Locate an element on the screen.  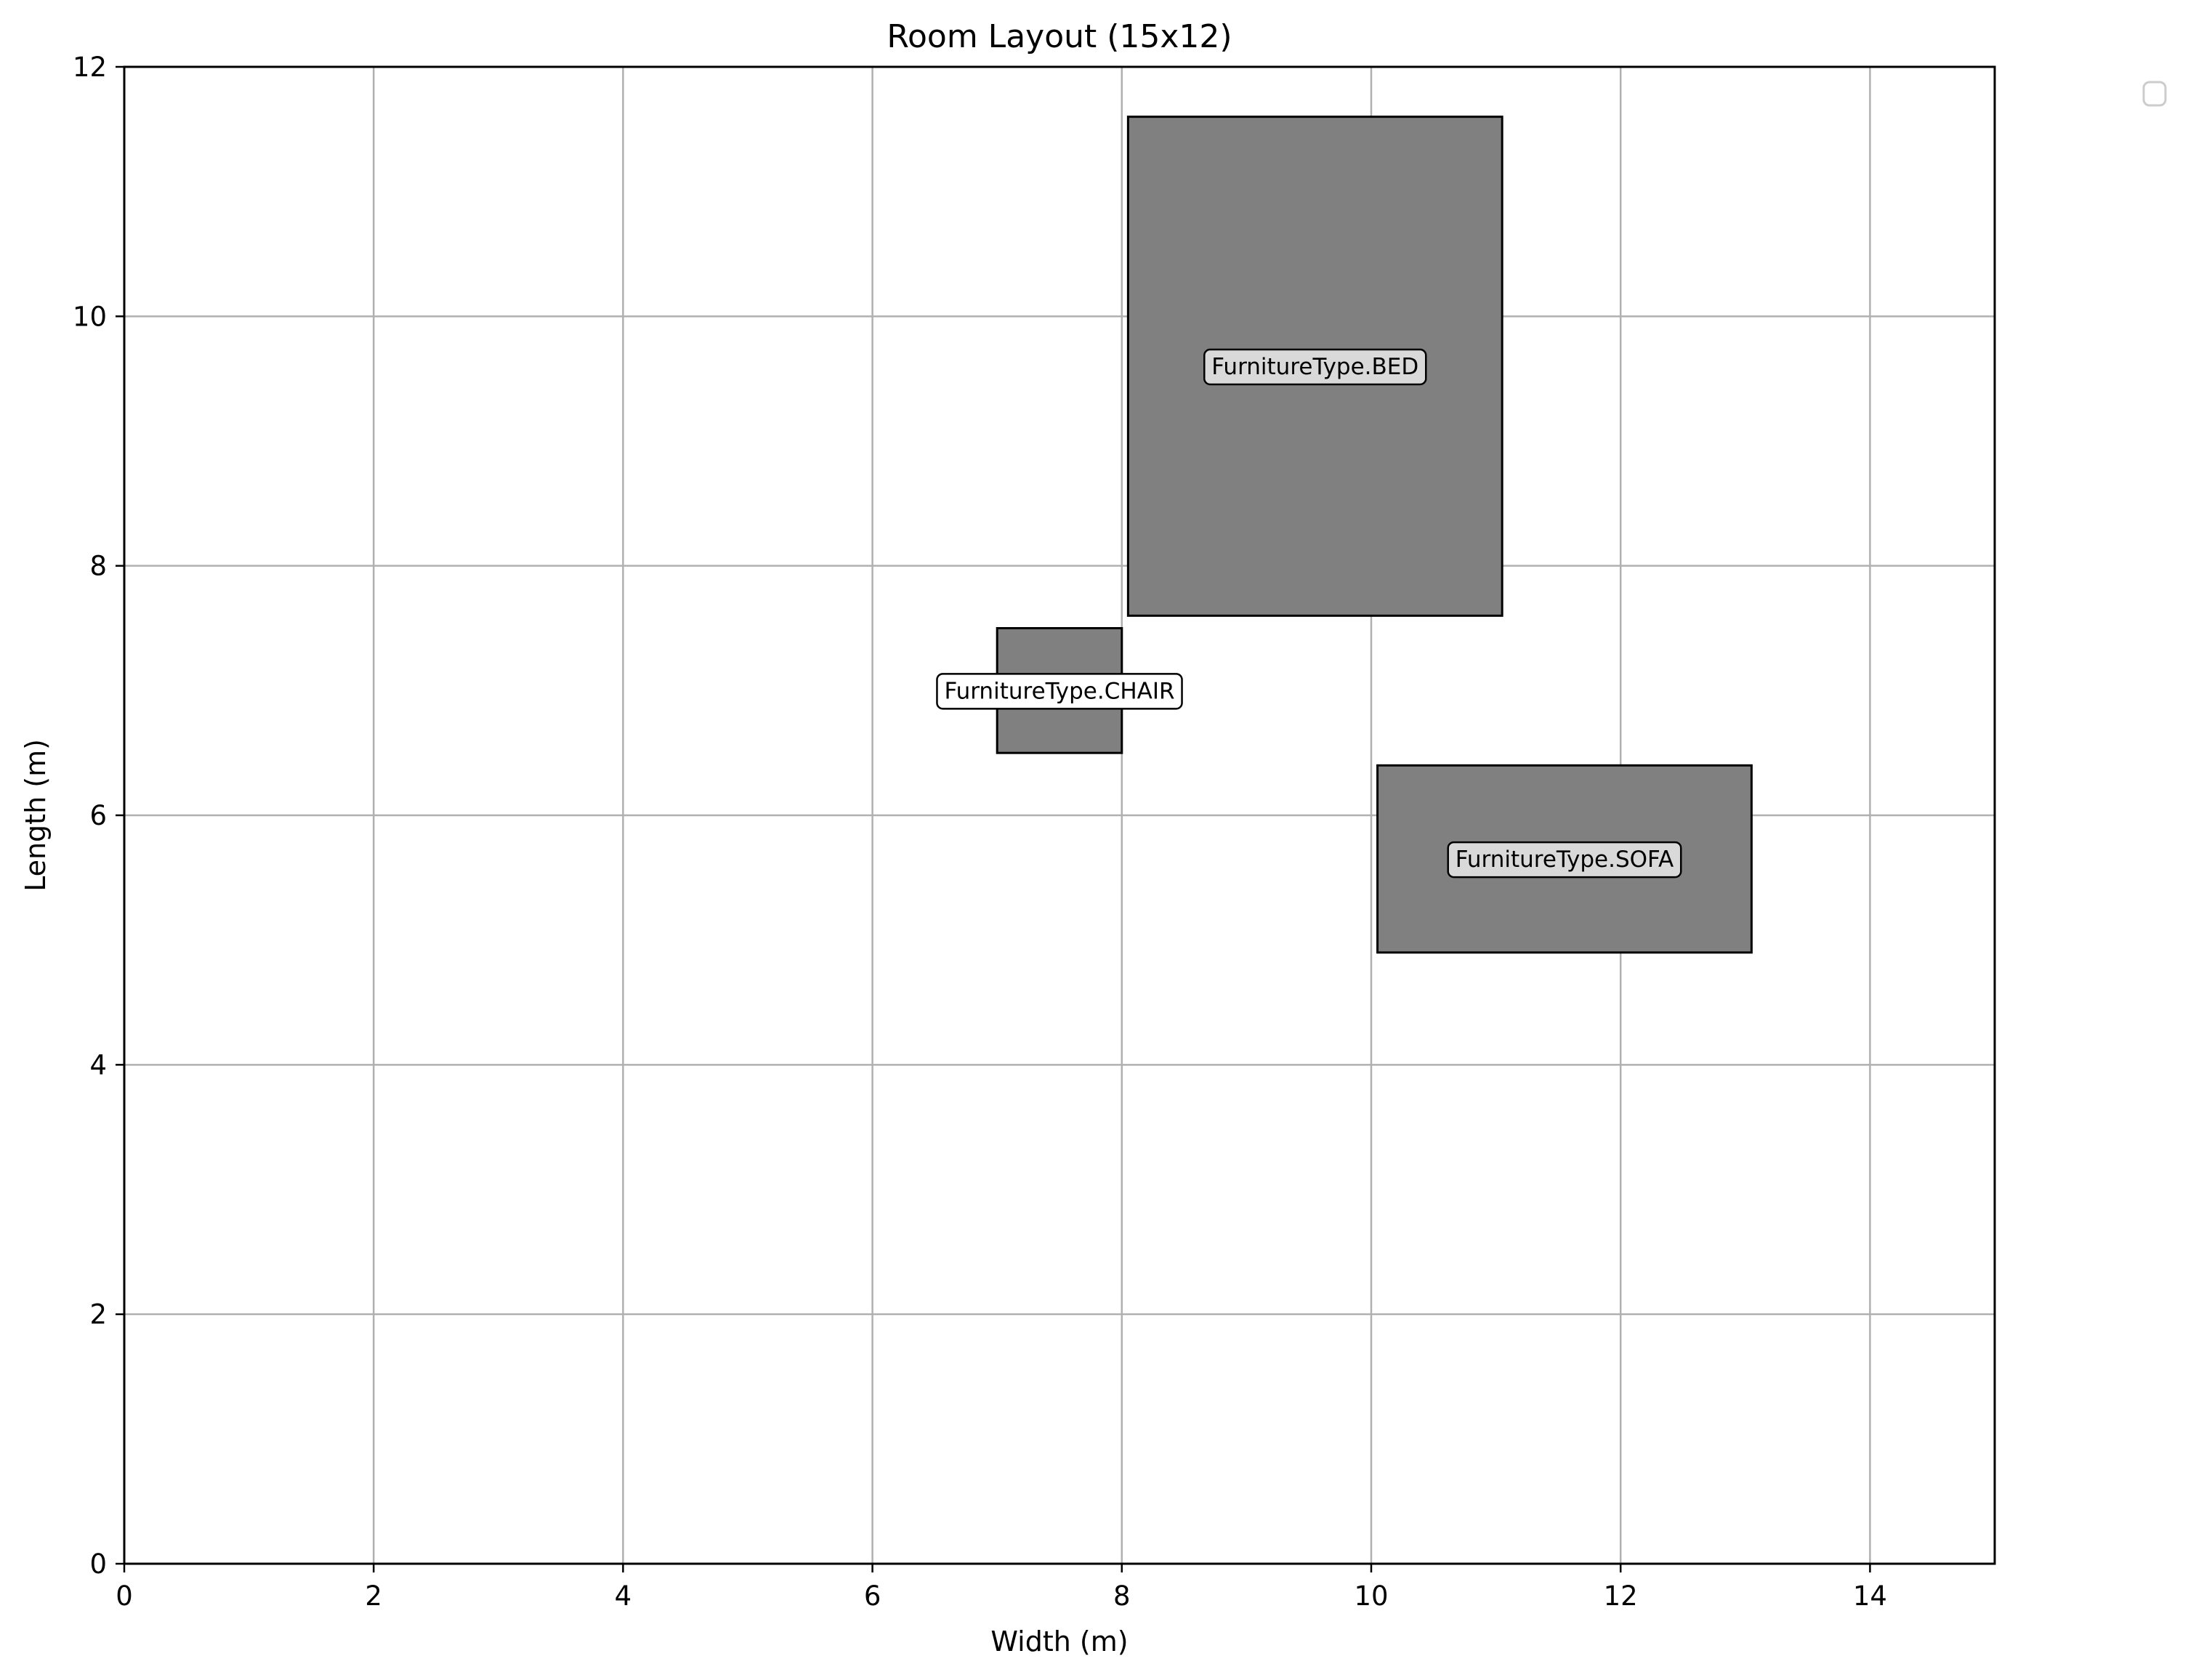
x-tick-label: 2 is located at coordinates (374, 1596).